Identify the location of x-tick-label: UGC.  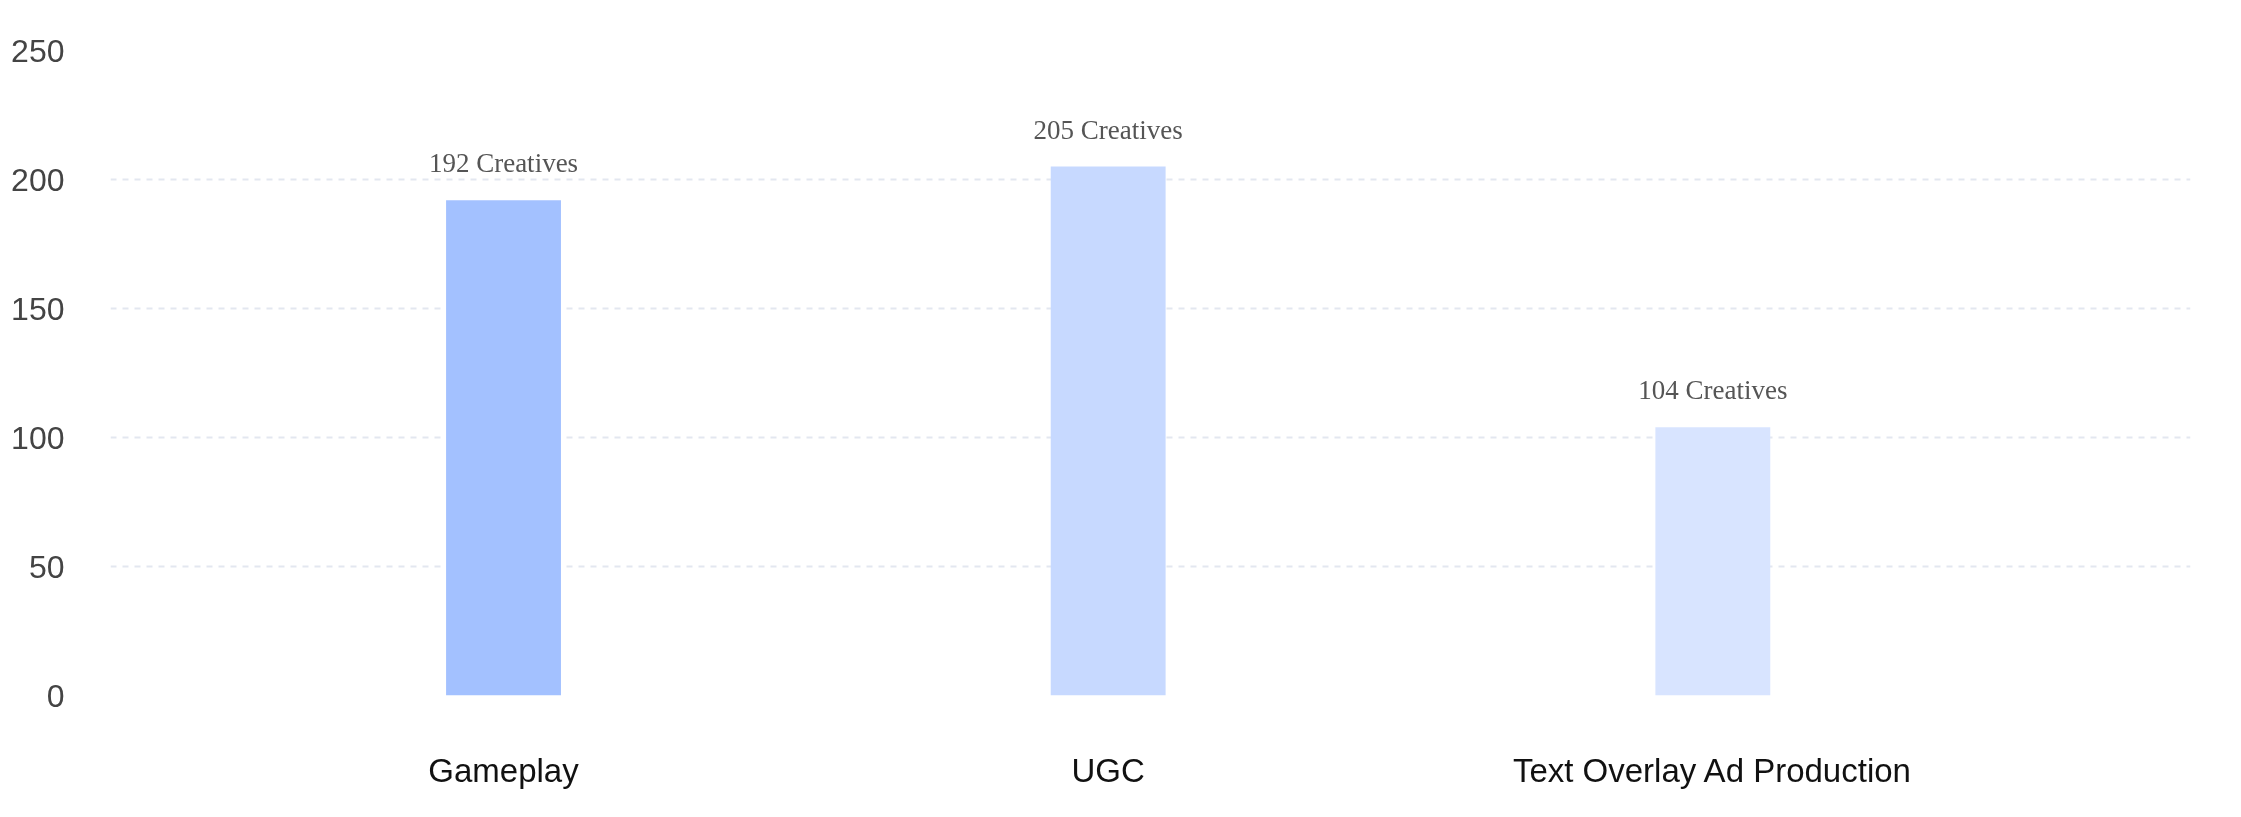
(1108, 770).